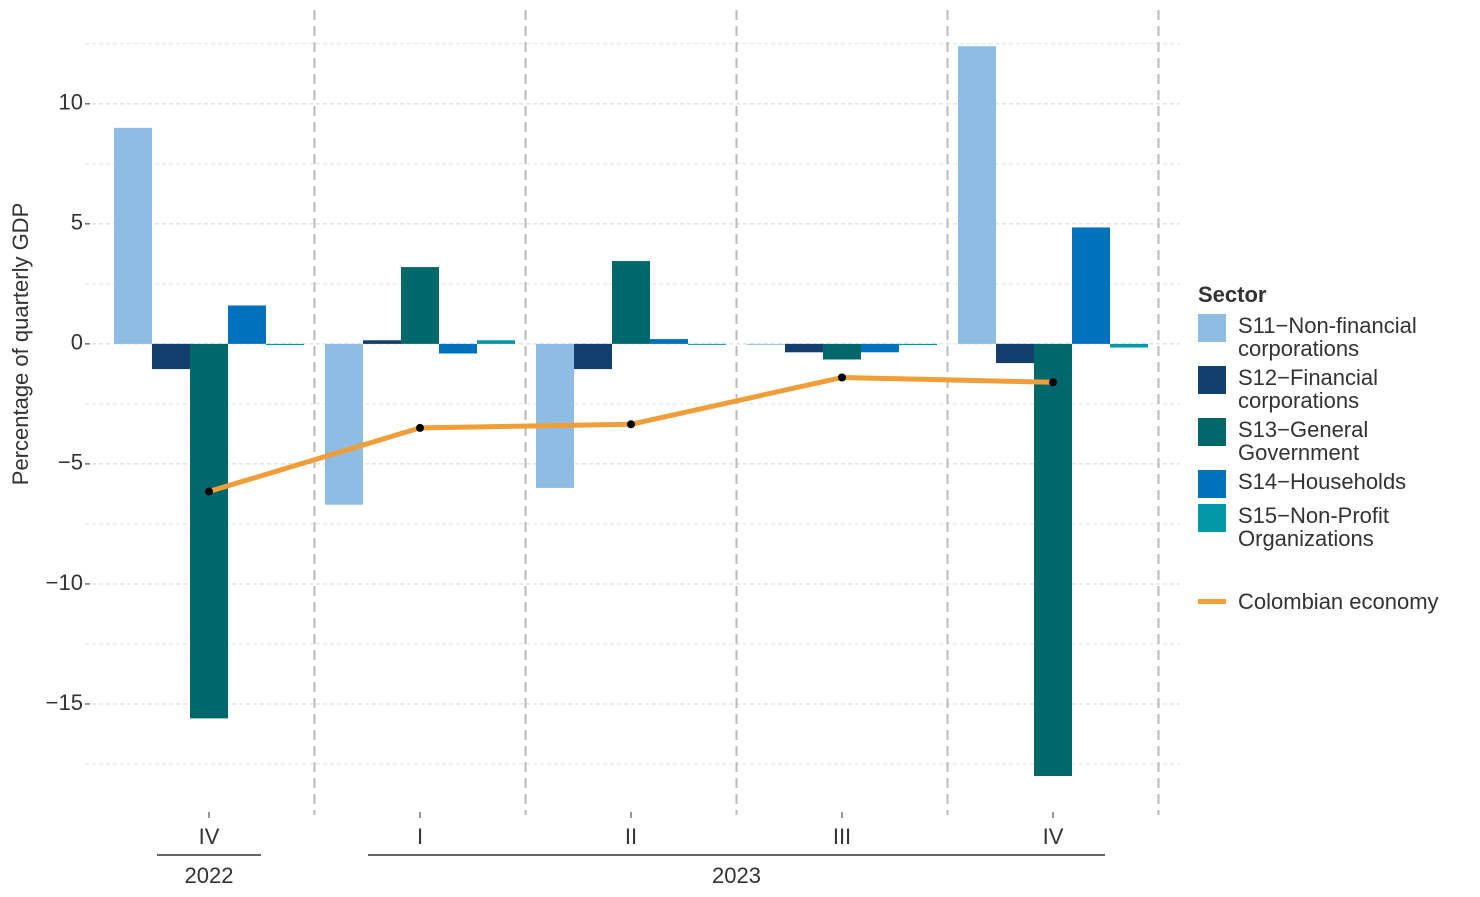 Image resolution: width=1480 pixels, height=897 pixels. I want to click on group-label: 2022, so click(209, 875).